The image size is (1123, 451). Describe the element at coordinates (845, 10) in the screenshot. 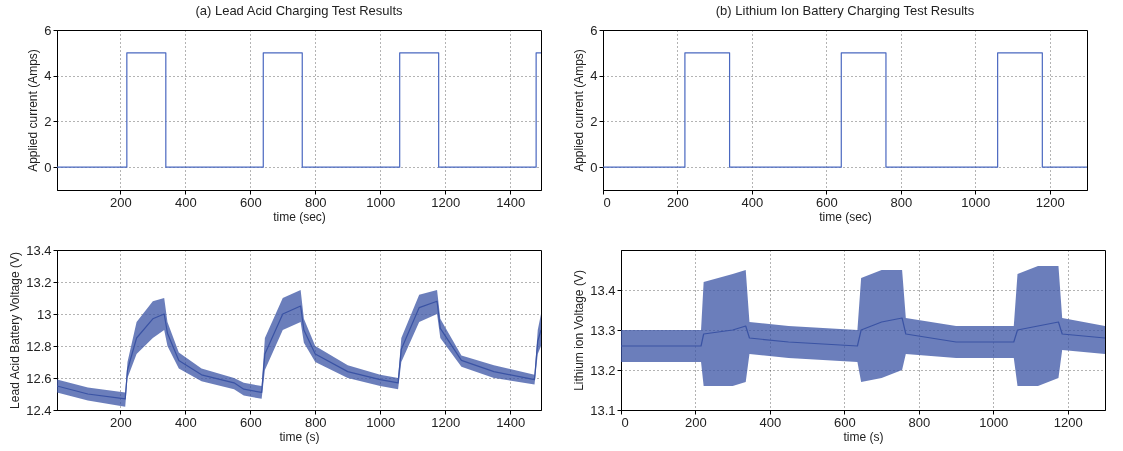

I see `chart-title: (b) Lithium Ion Battery Charging Test Results` at that location.